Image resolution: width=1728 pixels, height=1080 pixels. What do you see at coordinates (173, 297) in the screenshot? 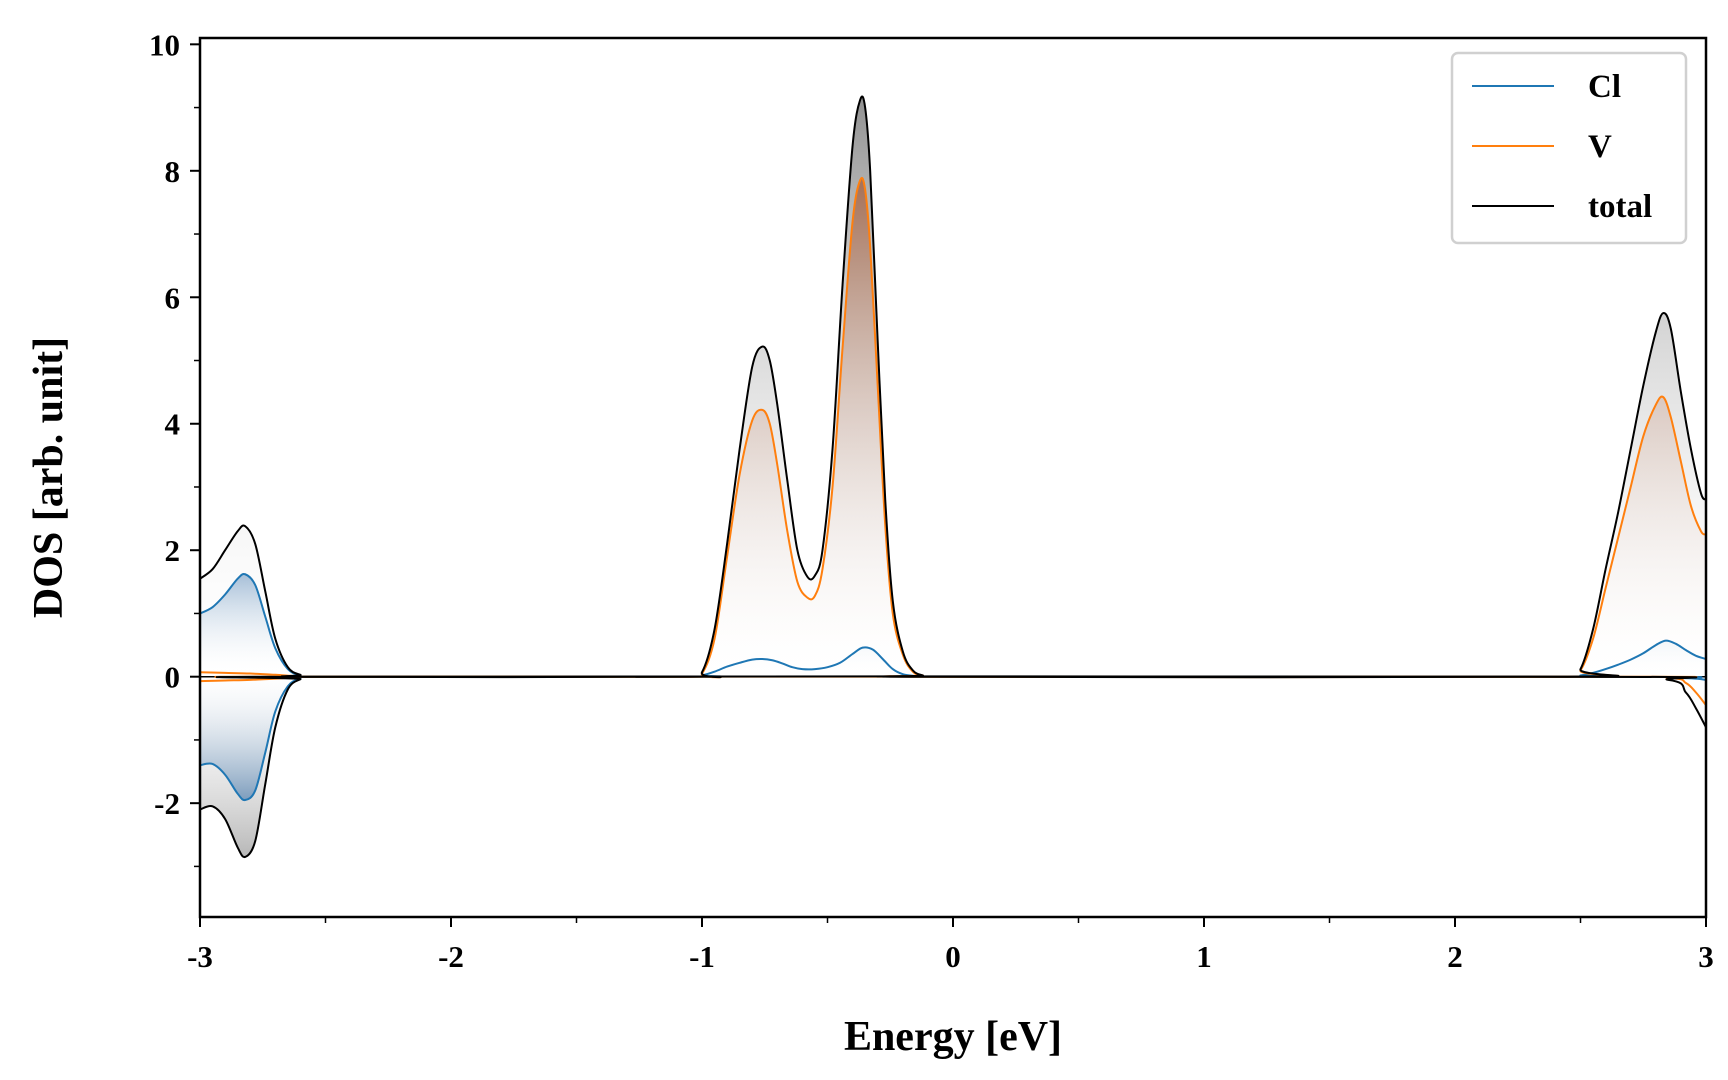
I see `y-tick-label: 6` at bounding box center [173, 297].